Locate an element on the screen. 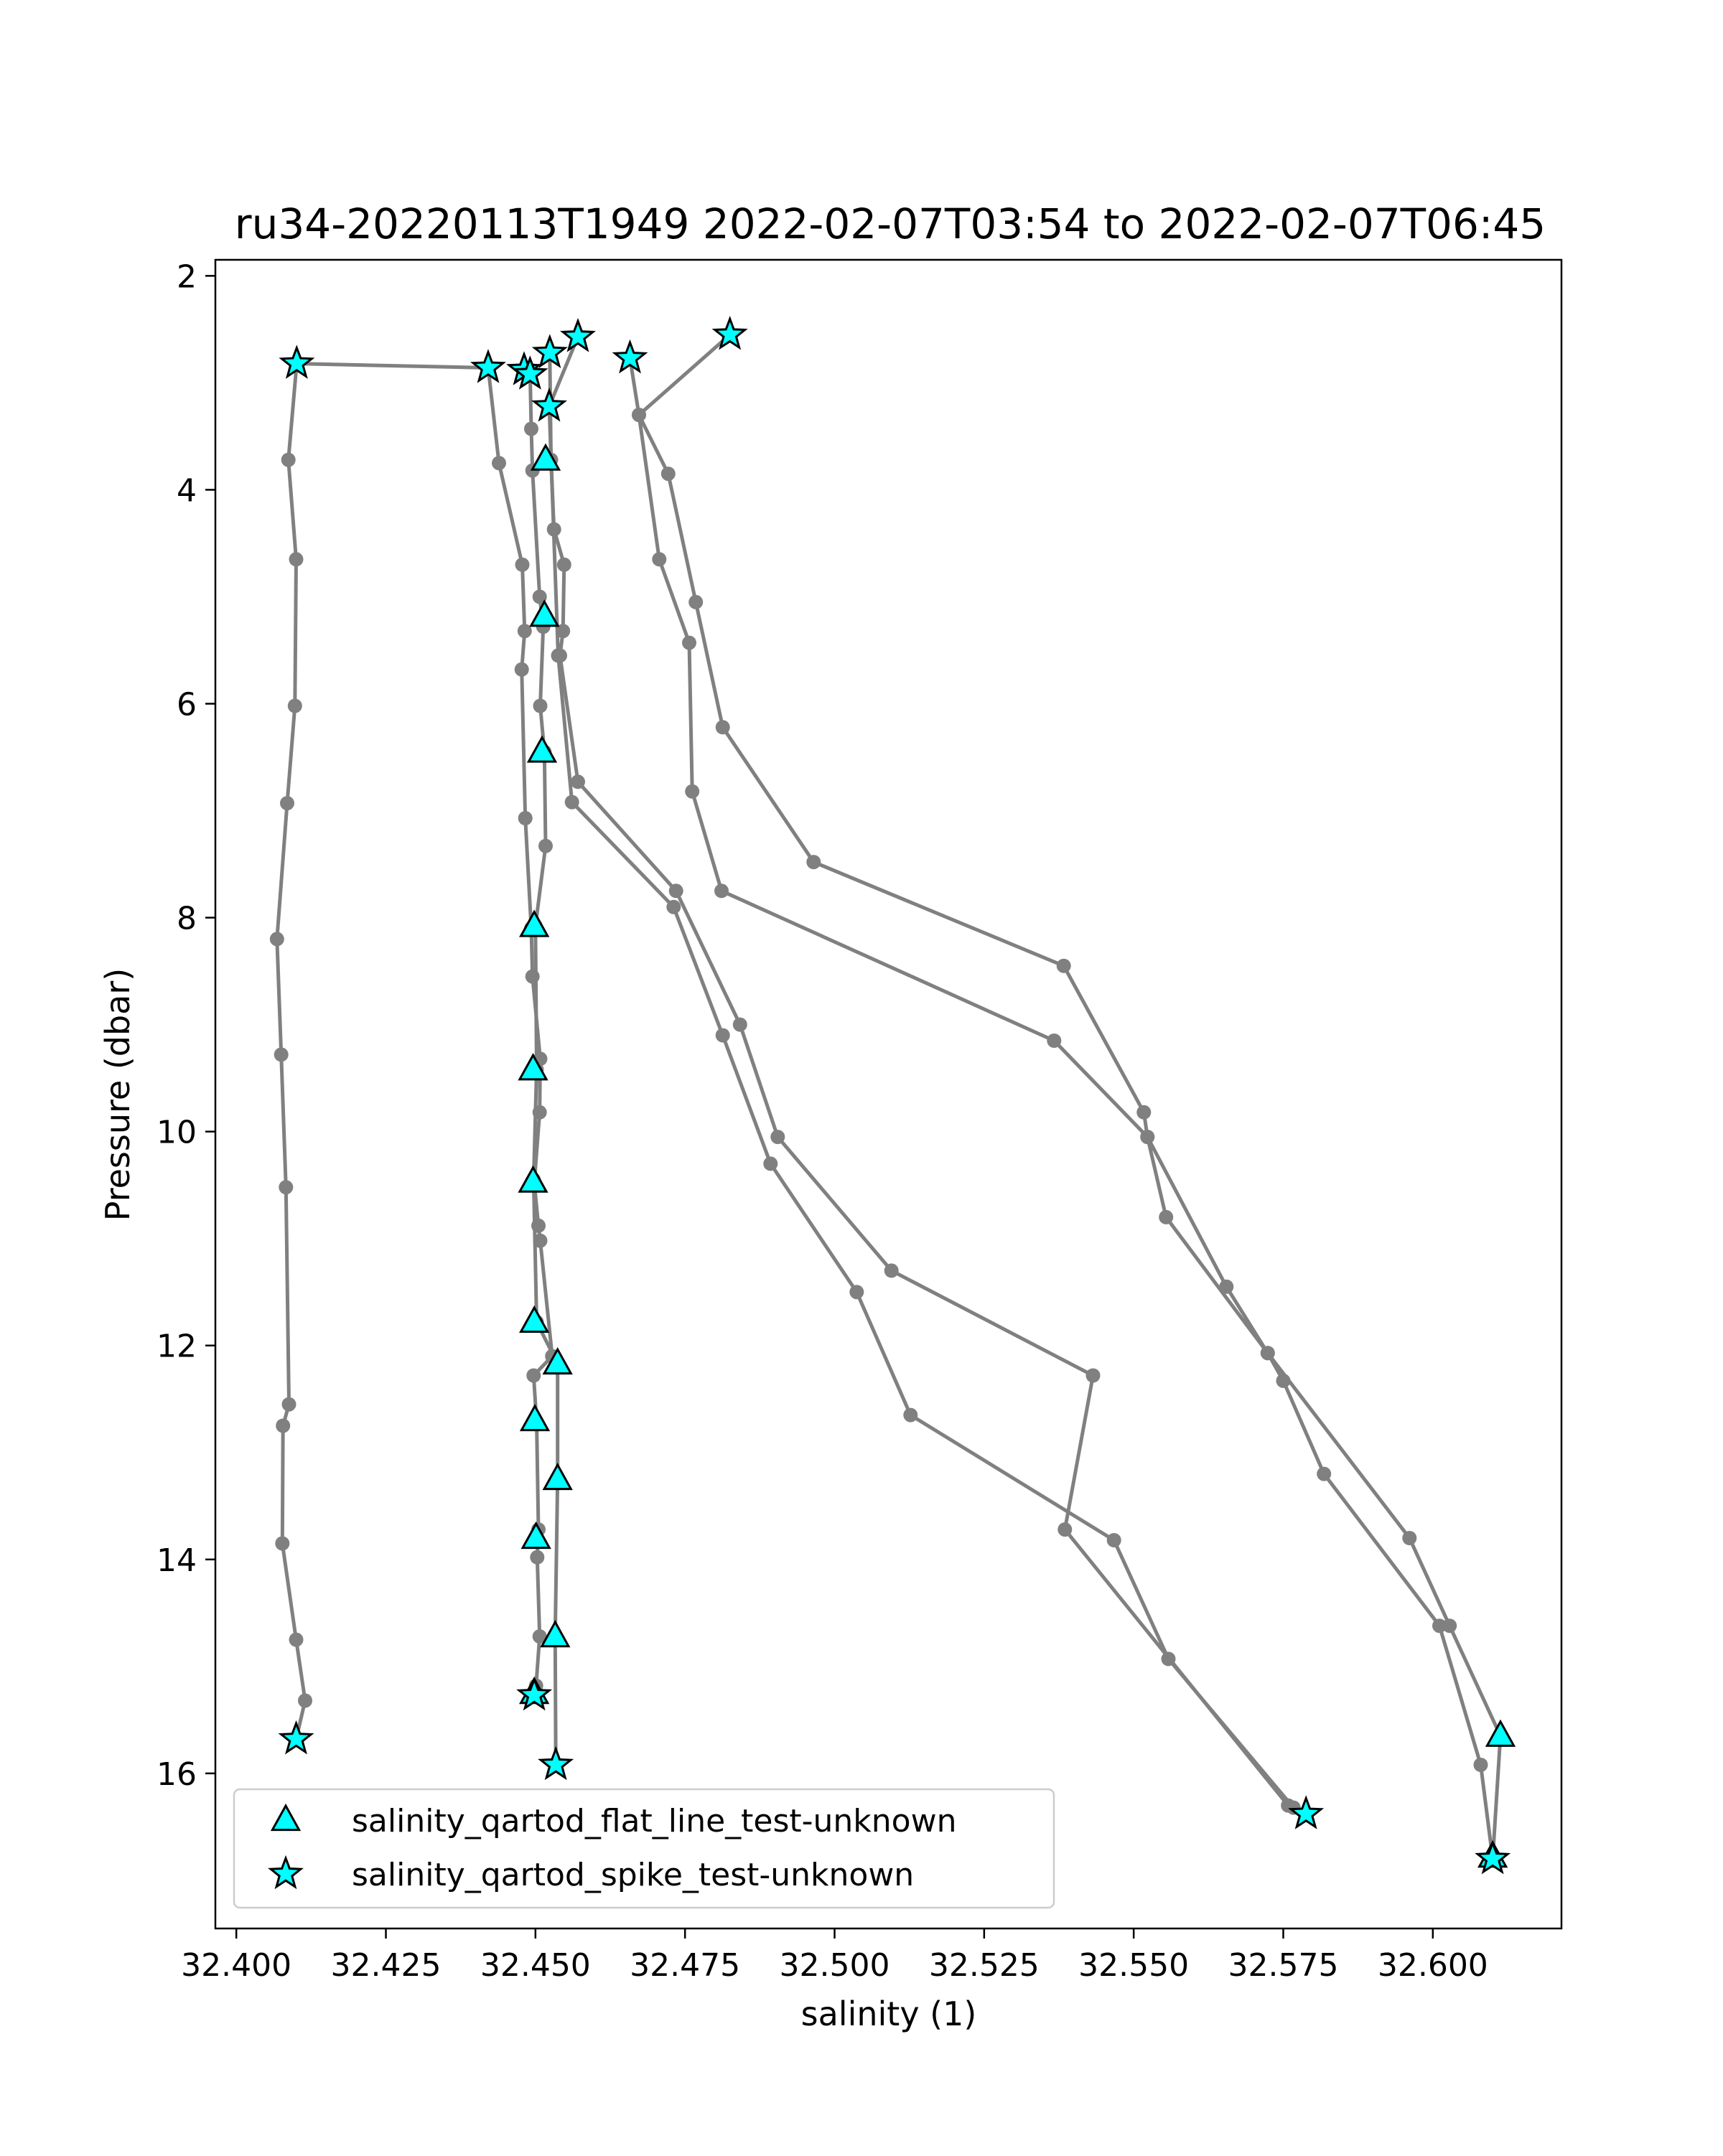 The image size is (1723, 2156). x-tick-label-1: 32.400 is located at coordinates (236, 1965).